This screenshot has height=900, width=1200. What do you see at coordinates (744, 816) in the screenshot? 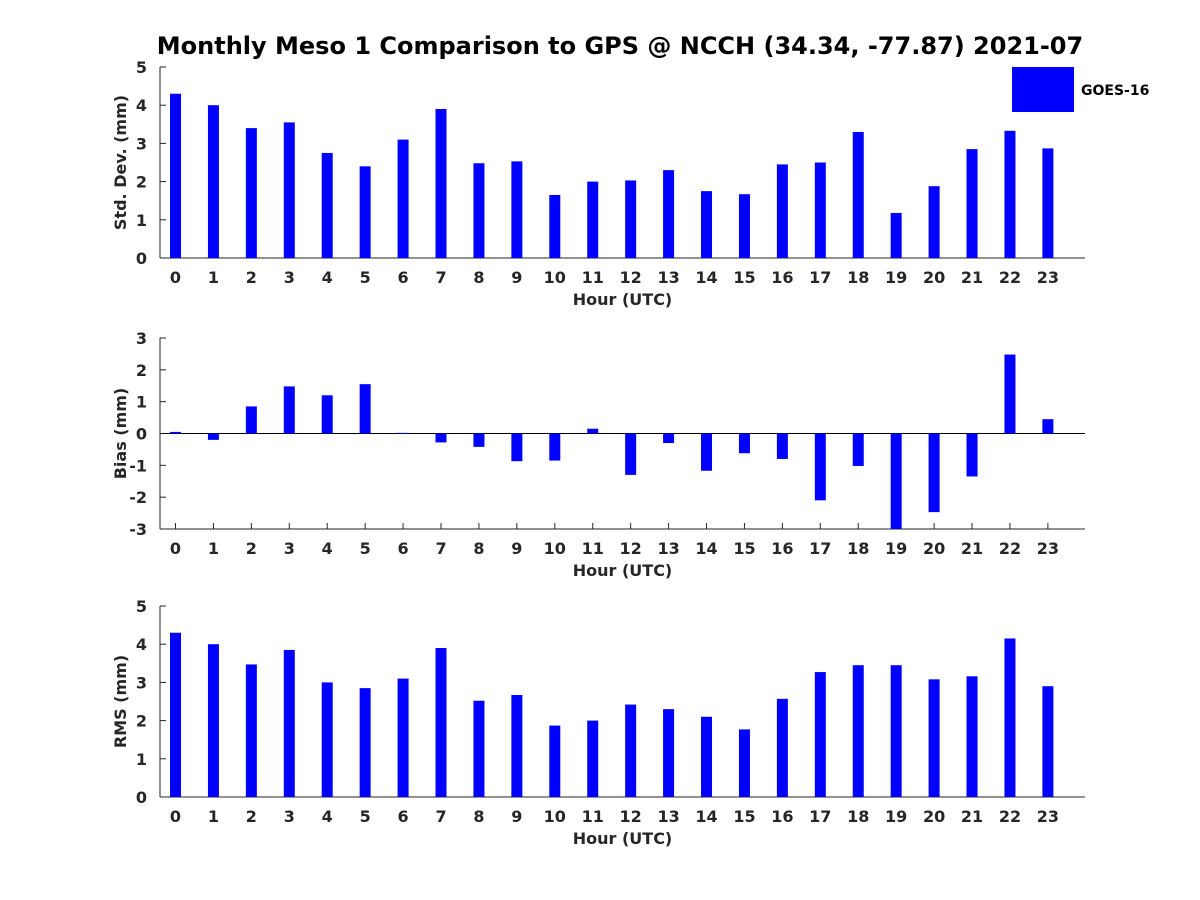
I see `x-tick-label: 15` at bounding box center [744, 816].